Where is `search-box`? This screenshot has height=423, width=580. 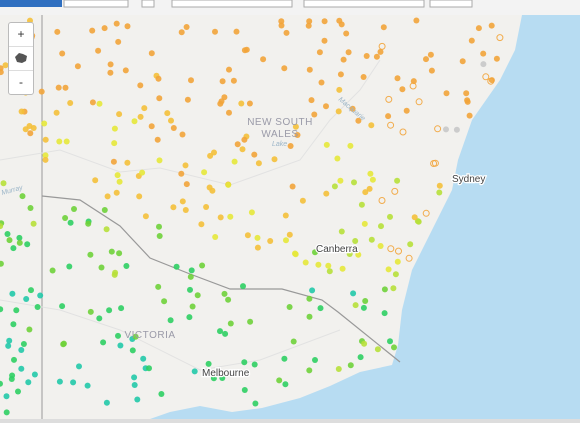
search-box is located at coordinates (96, 4).